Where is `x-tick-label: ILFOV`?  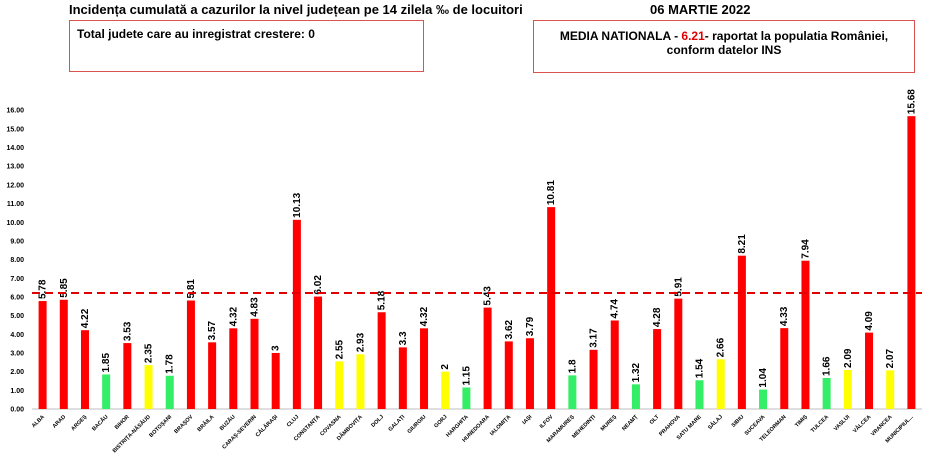 x-tick-label: ILFOV is located at coordinates (547, 422).